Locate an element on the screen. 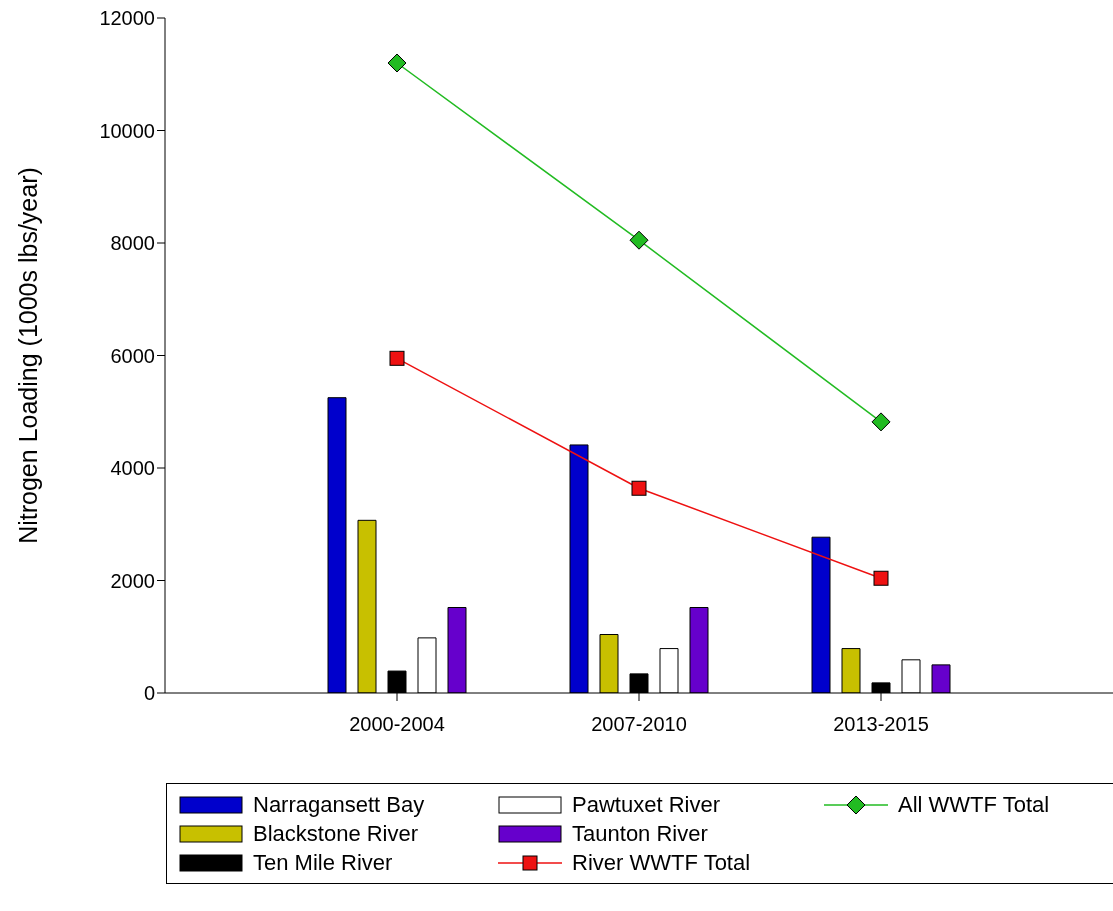 The height and width of the screenshot is (911, 1113). x-tick-label: 2013-2015 is located at coordinates (881, 724).